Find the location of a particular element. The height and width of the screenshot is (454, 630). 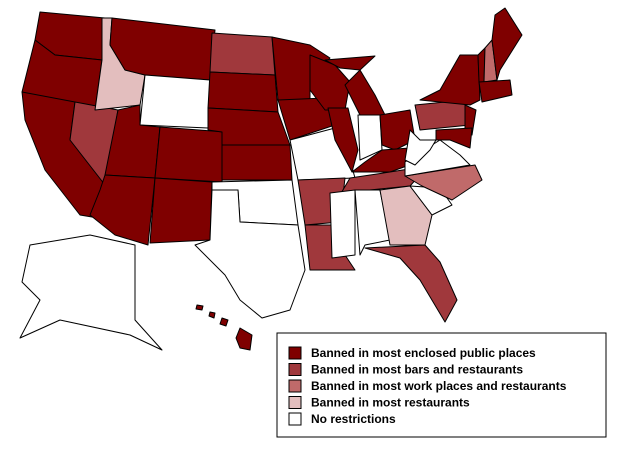

legend-label: Banned in most restaurants is located at coordinates (390, 403).